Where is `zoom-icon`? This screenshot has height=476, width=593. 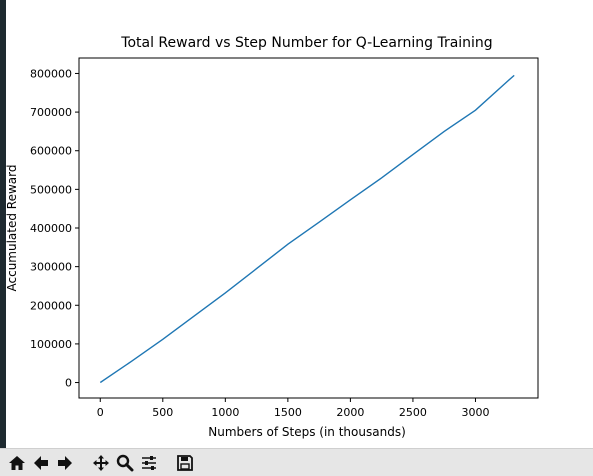 zoom-icon is located at coordinates (125, 462).